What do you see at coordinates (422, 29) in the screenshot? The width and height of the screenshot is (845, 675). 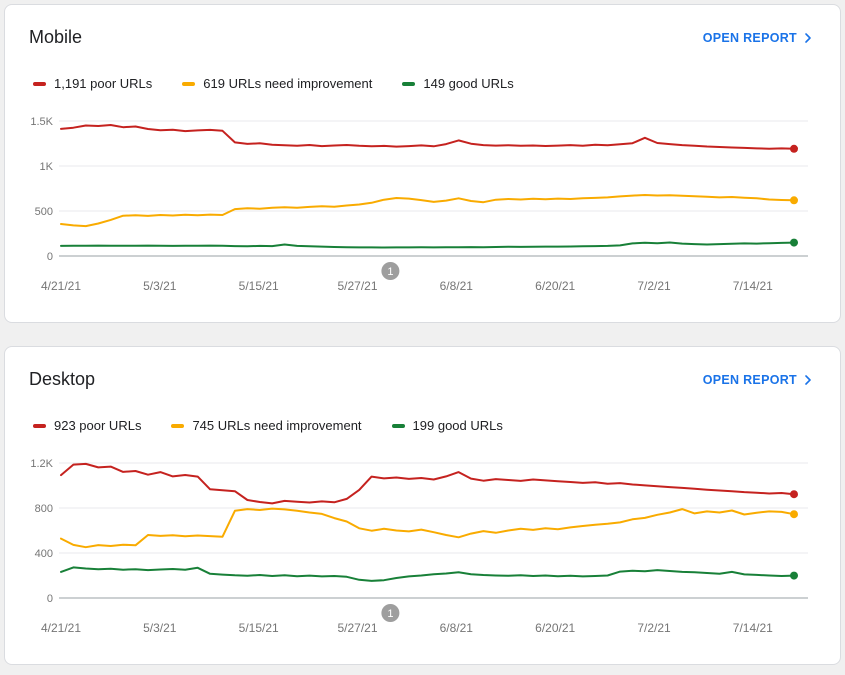 I see `card-header: Mobile OPEN REPORT` at bounding box center [422, 29].